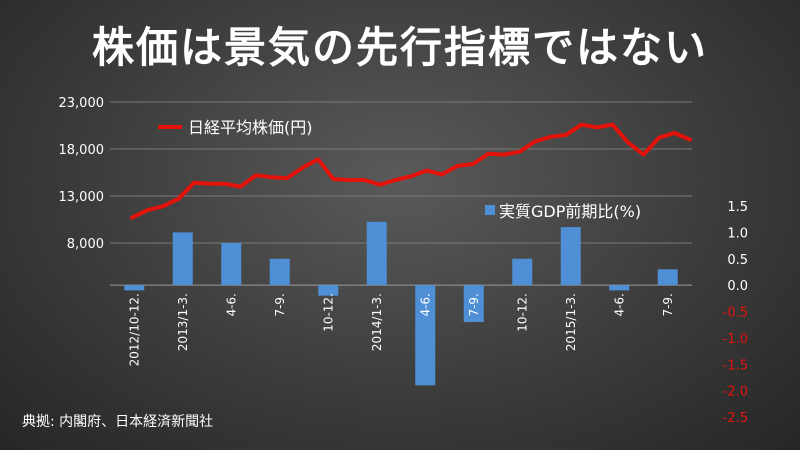 Image resolution: width=800 pixels, height=450 pixels. Describe the element at coordinates (735, 339) in the screenshot. I see `right-tick-label: -1.0` at that location.